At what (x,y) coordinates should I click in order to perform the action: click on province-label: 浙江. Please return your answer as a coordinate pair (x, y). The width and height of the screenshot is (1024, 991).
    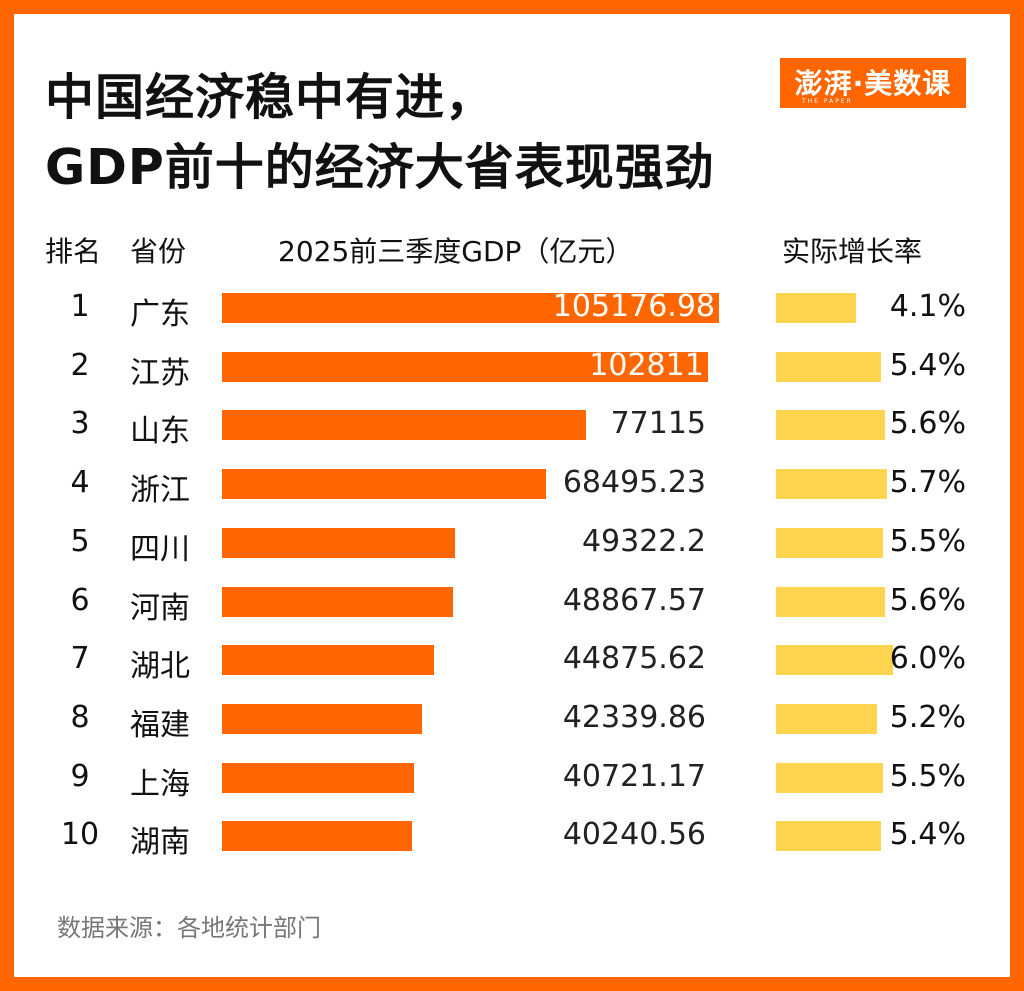
    Looking at the image, I should click on (160, 491).